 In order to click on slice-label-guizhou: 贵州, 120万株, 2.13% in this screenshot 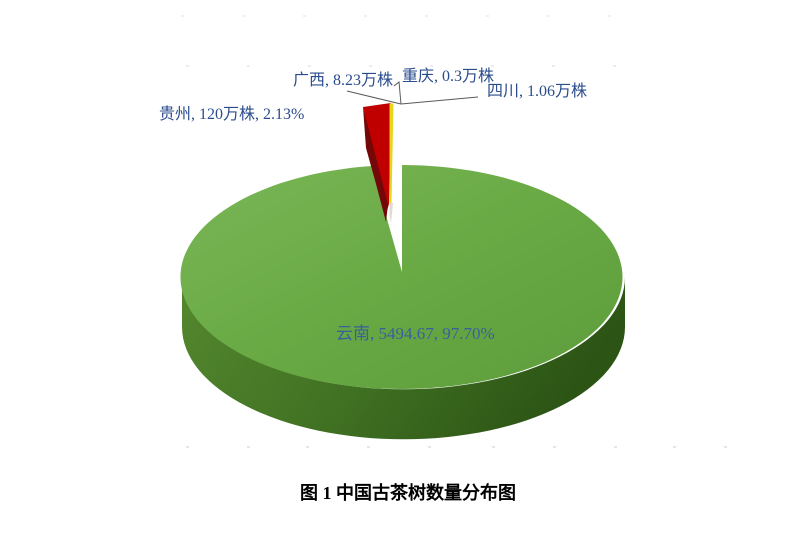, I will do `click(232, 114)`.